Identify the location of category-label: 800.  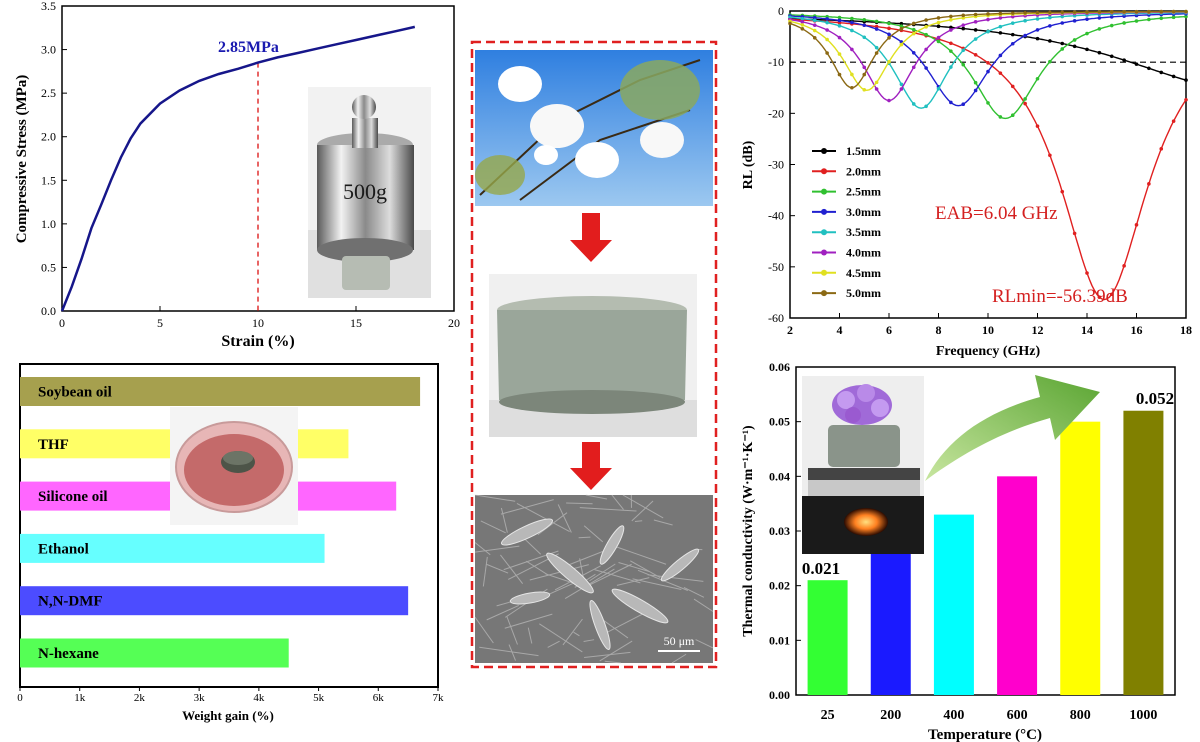
(1080, 715).